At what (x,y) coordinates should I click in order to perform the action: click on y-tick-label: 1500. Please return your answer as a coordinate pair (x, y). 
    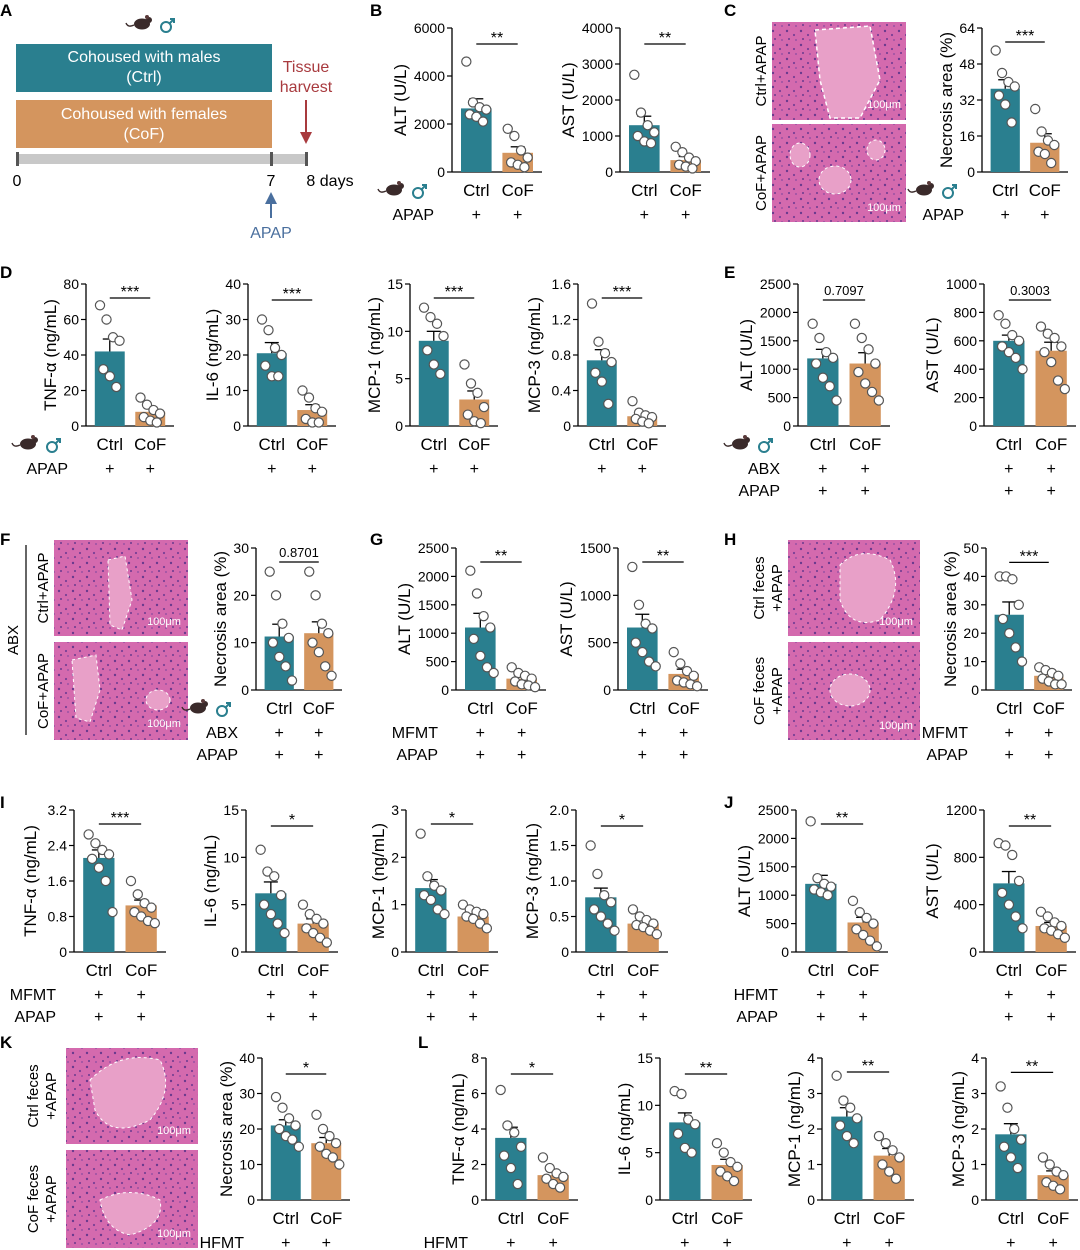
    Looking at the image, I should click on (773, 867).